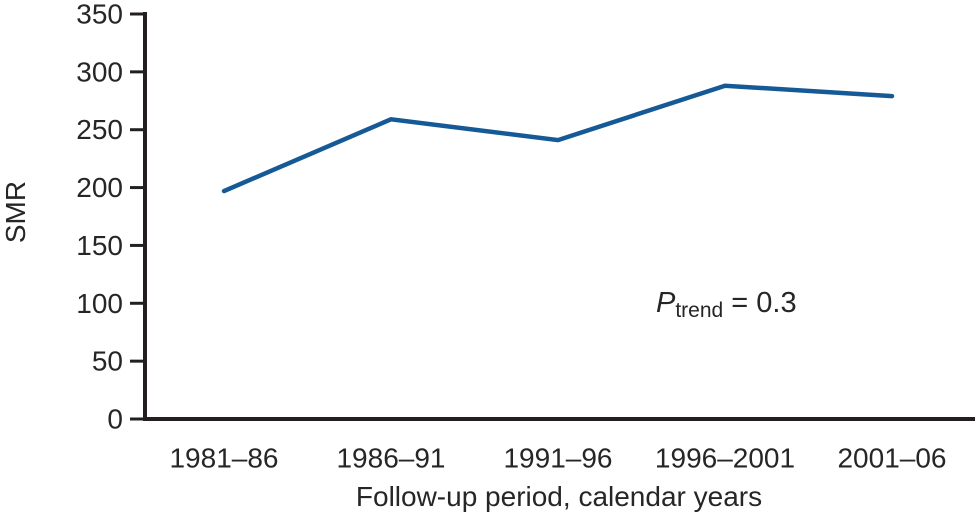  I want to click on y-tick-label: 100, so click(99, 303).